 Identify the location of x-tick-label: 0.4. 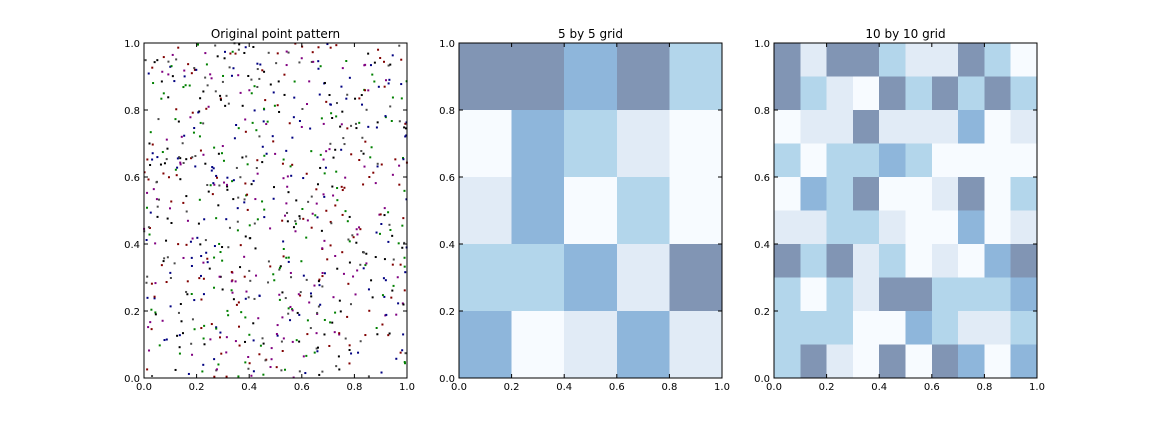
(249, 387).